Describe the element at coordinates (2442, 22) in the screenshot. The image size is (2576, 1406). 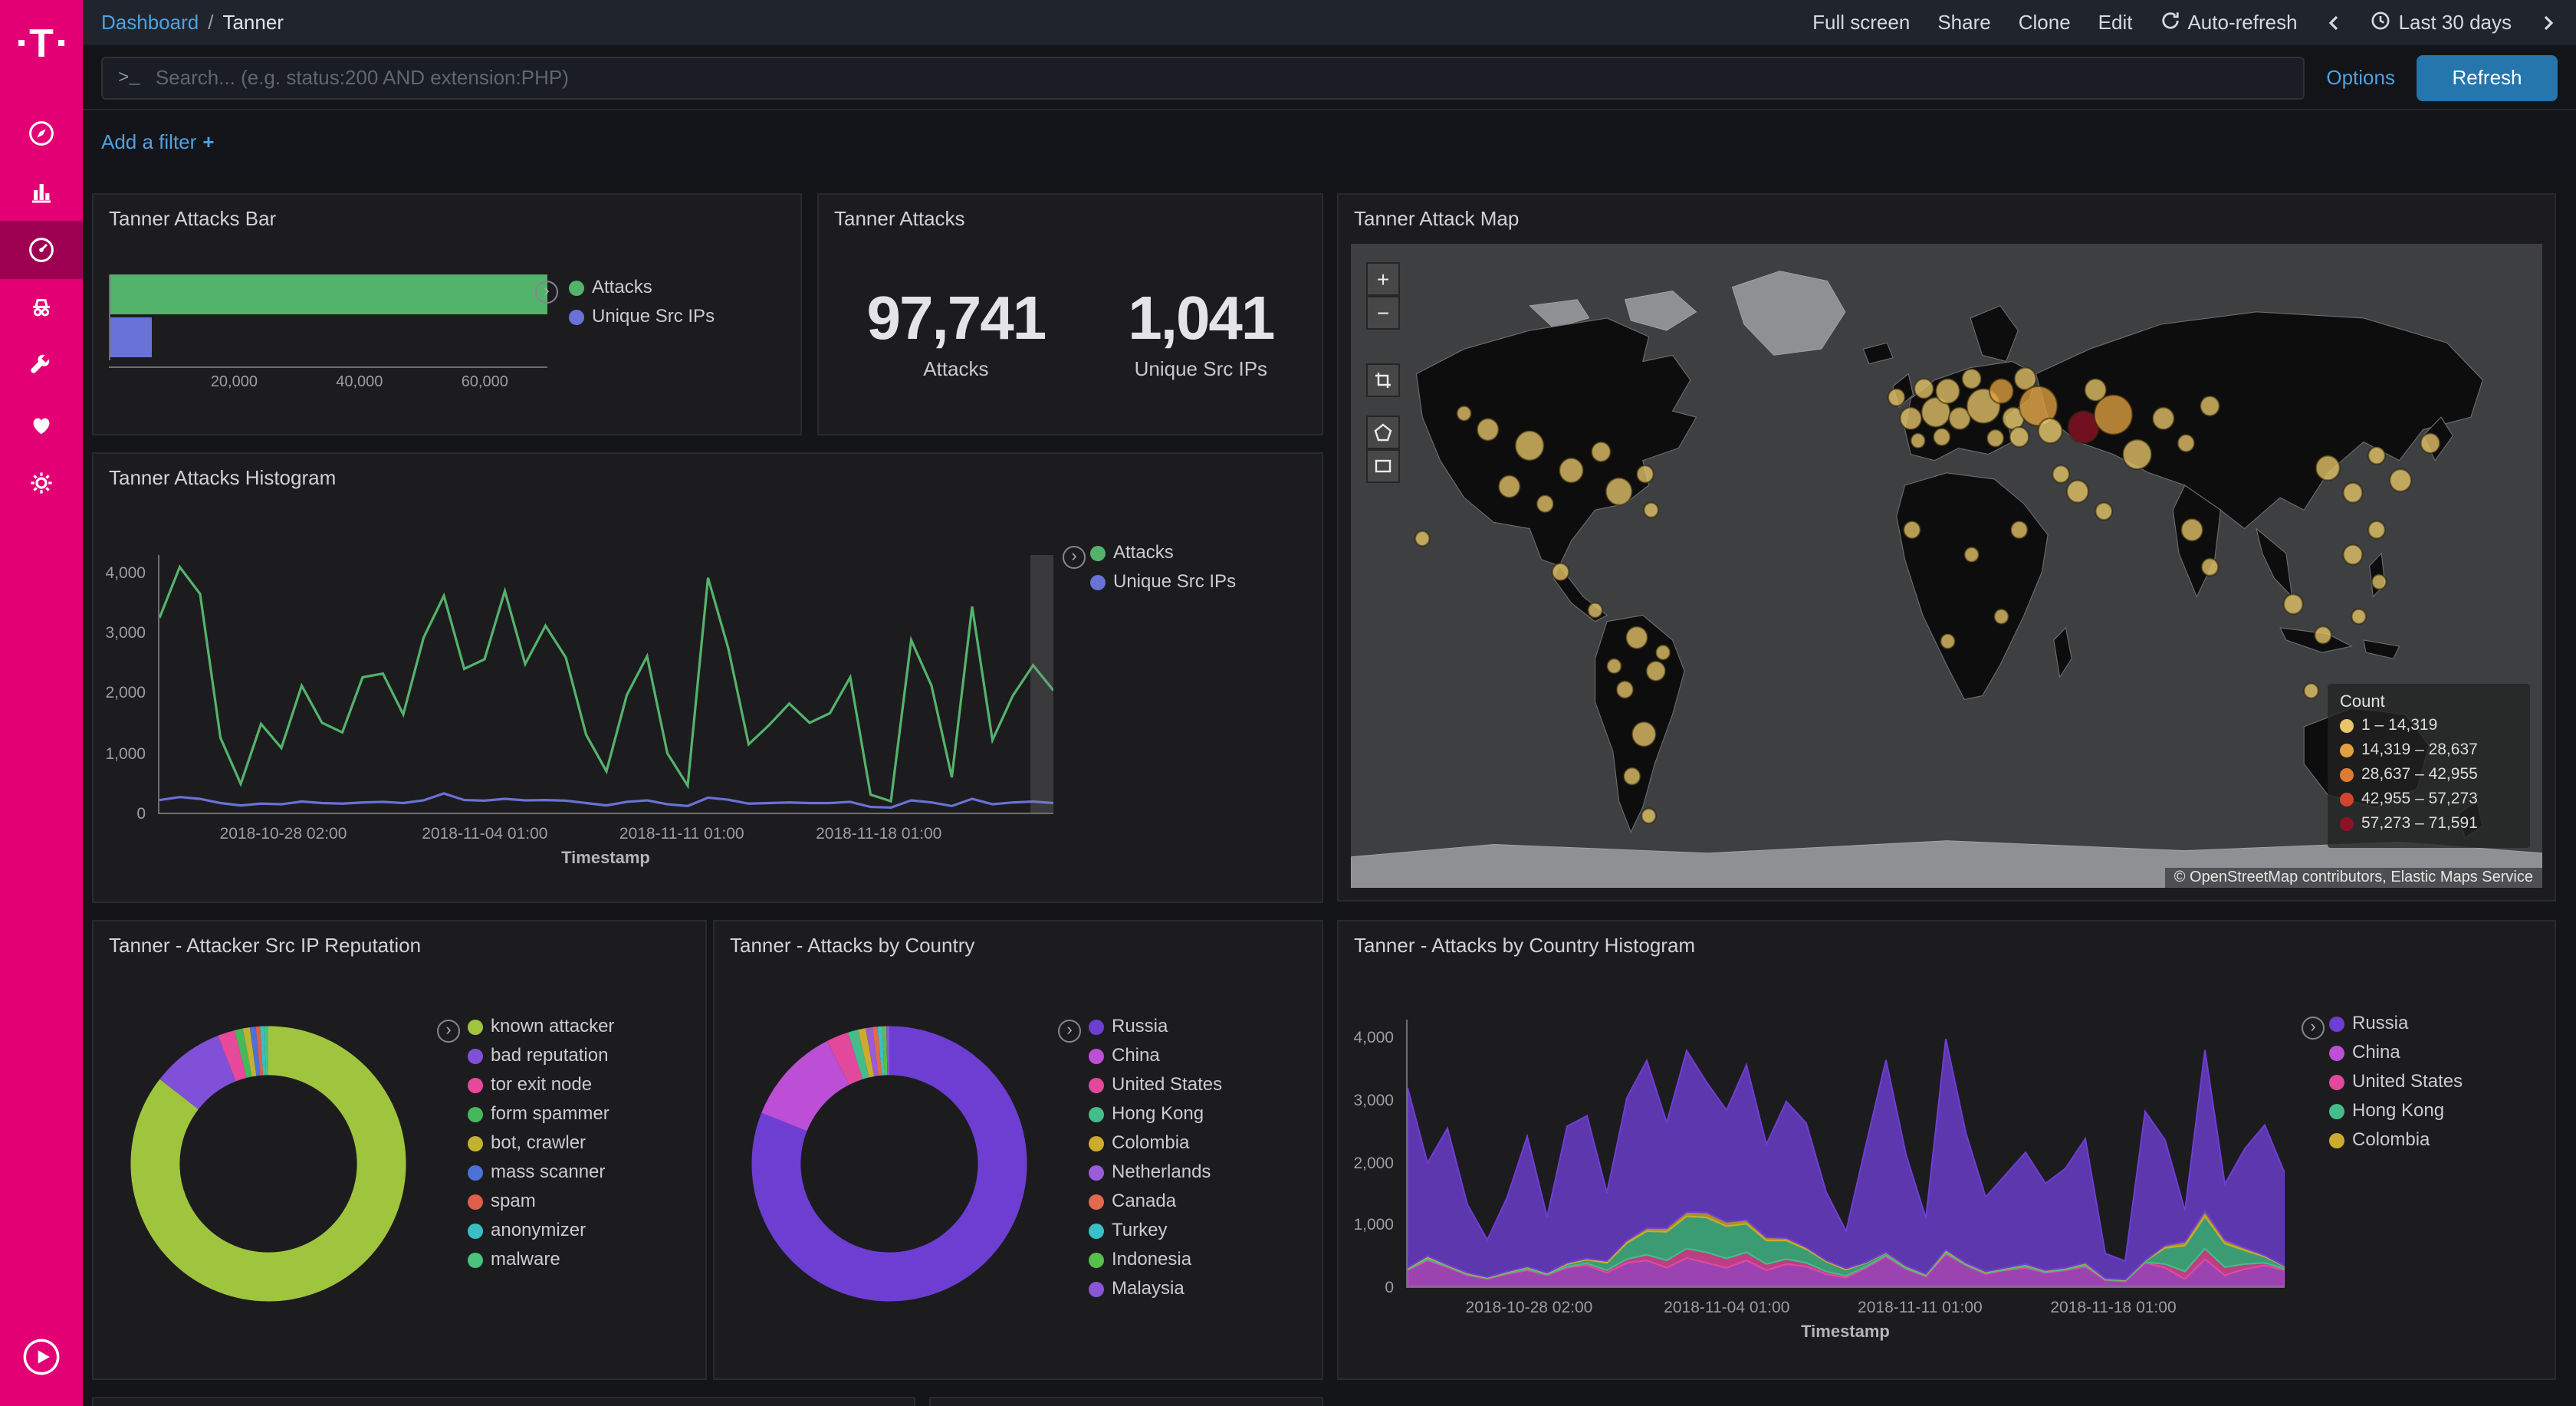
I see `time-range-picker: Last 30 days` at that location.